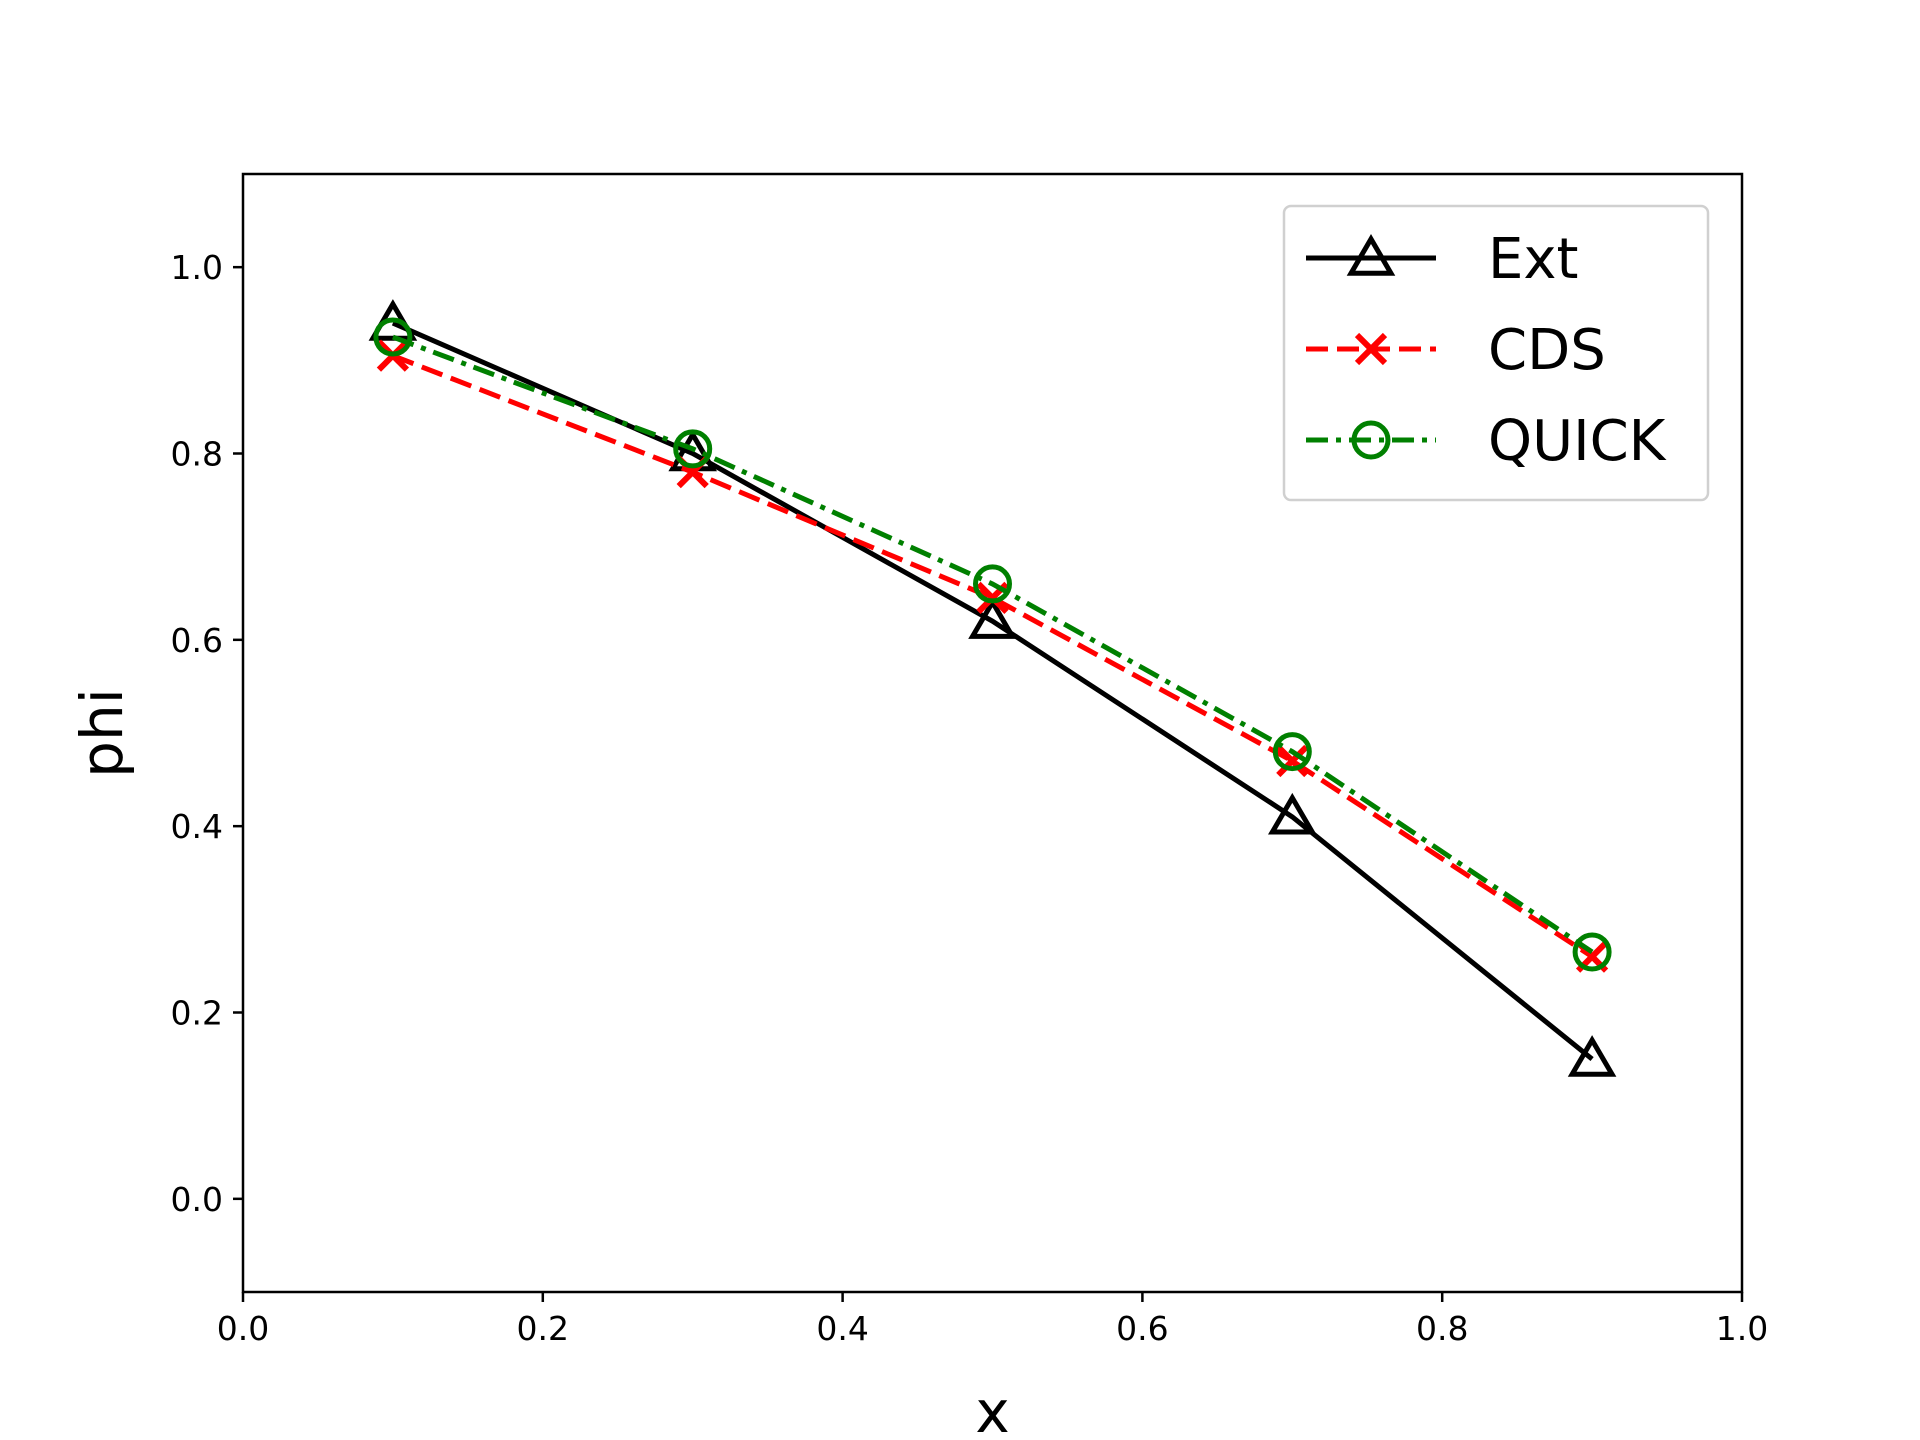 The width and height of the screenshot is (1920, 1440). Describe the element at coordinates (1577, 441) in the screenshot. I see `legend-label: QUICK` at that location.